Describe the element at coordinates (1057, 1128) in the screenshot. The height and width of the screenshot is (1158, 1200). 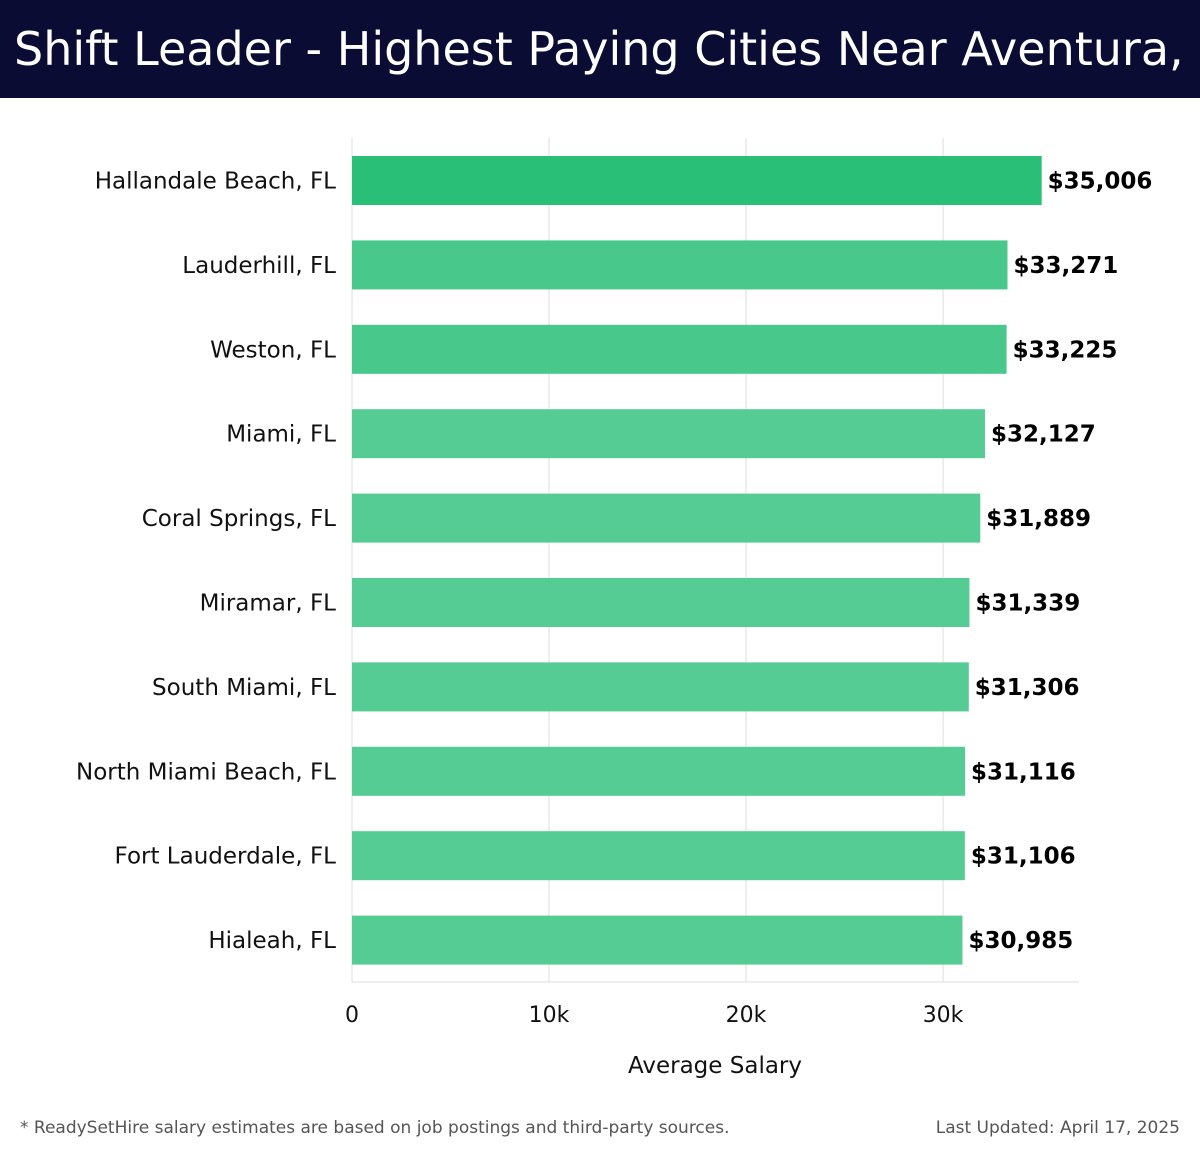
I see `last-updated: Last Updated: April 17, 2025` at that location.